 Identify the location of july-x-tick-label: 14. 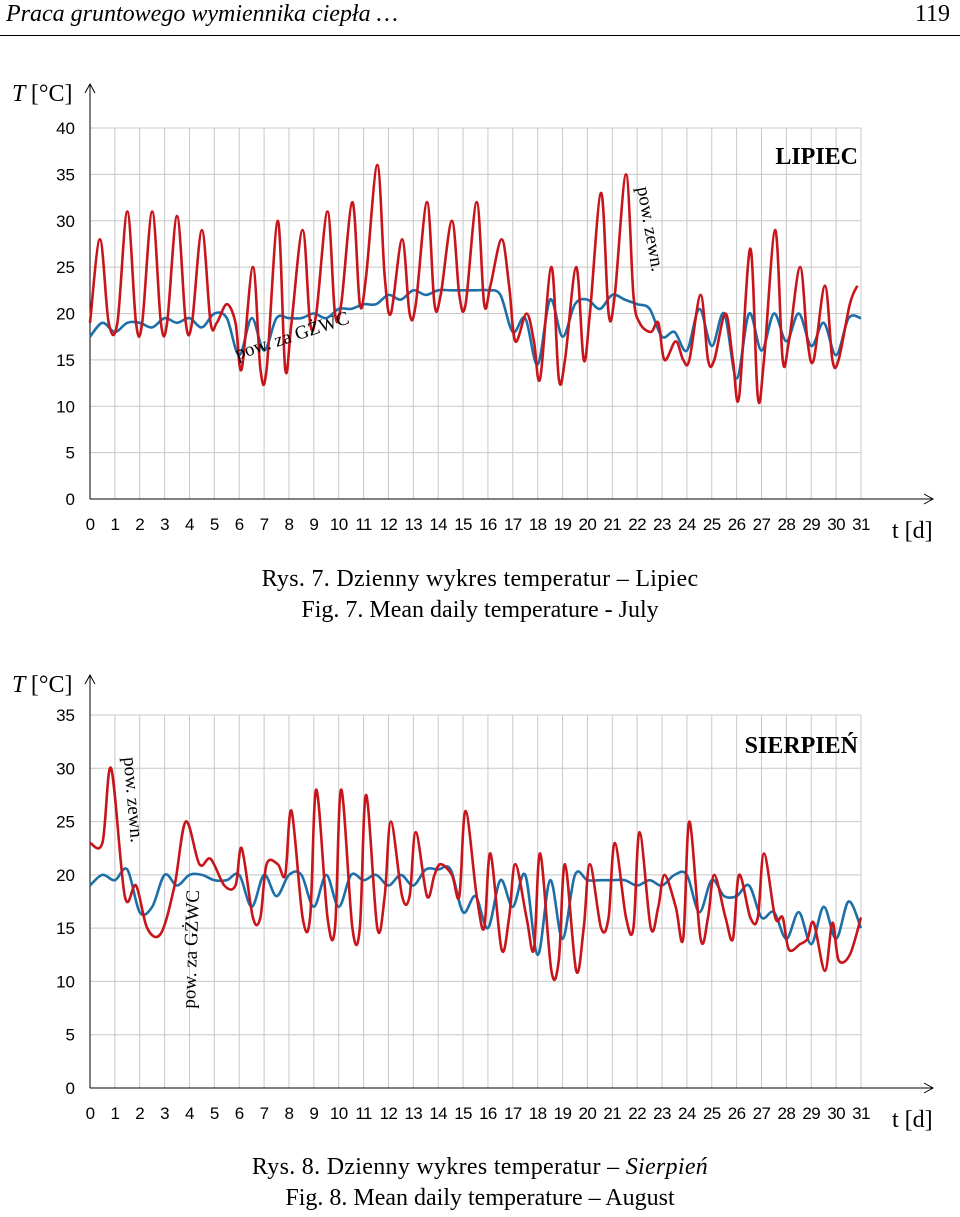
(438, 524).